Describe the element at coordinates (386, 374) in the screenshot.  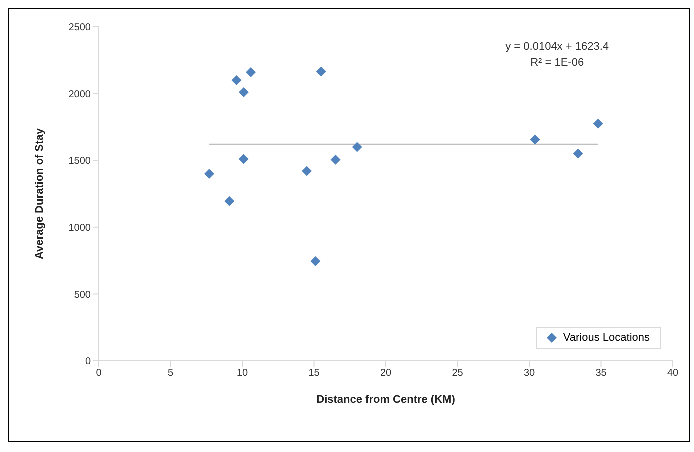
I see `x-tick-label: 20` at that location.